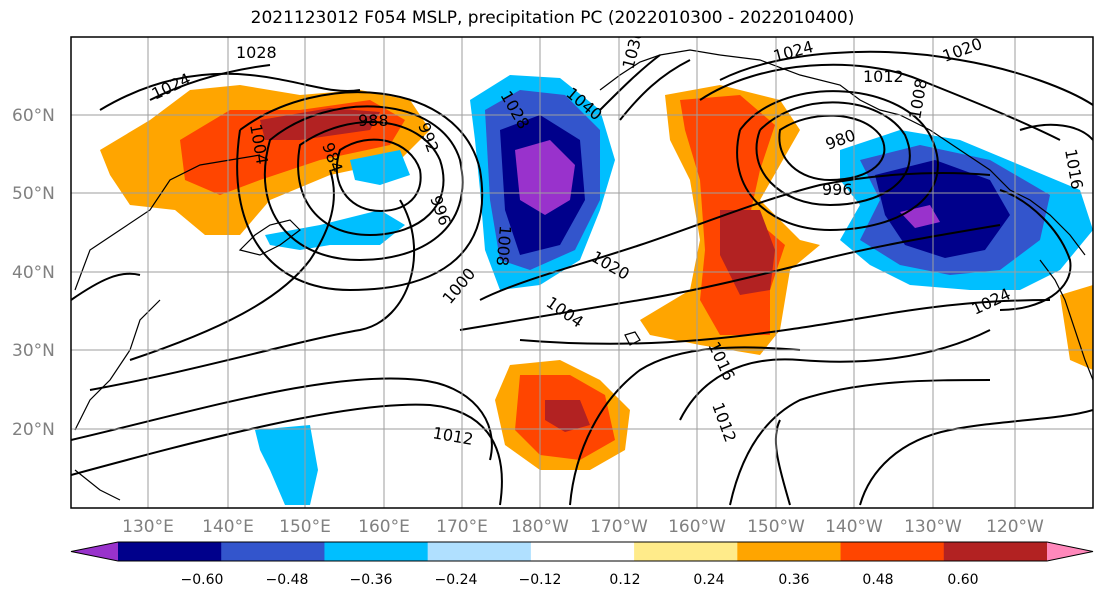 This screenshot has width=1105, height=601. I want to click on lon-label: 160°E, so click(384, 527).